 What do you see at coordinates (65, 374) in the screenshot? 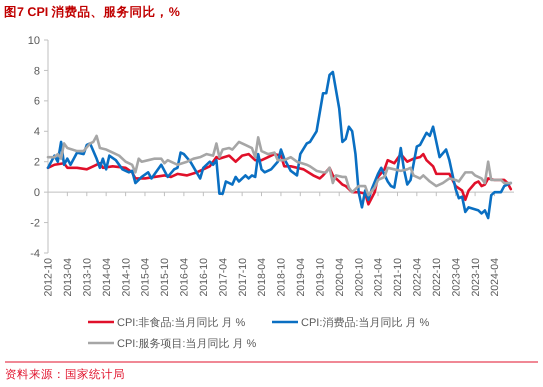
I see `text: 资料来源：国家统计局` at bounding box center [65, 374].